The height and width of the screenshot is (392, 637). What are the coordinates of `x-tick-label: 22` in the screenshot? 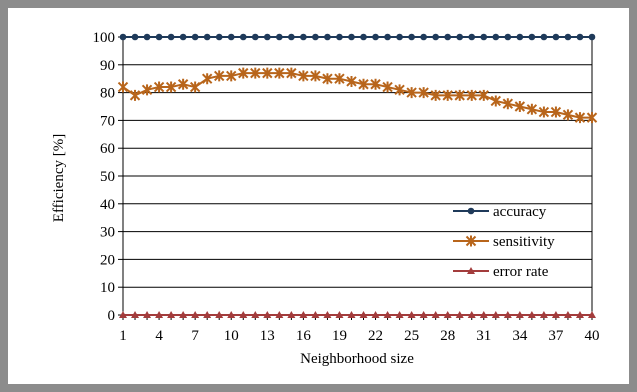 It's located at (375, 336).